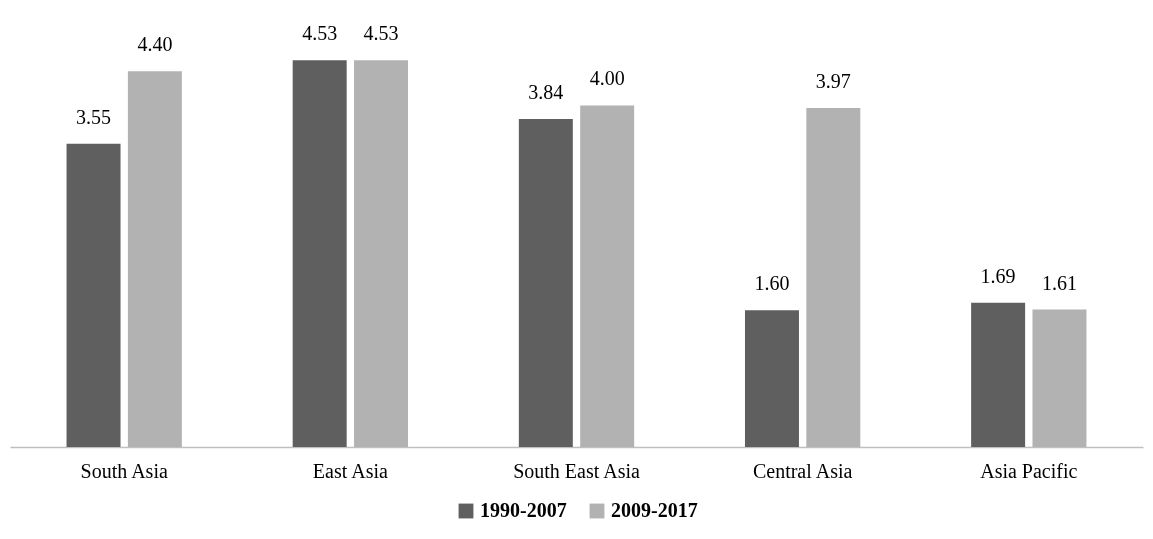 The width and height of the screenshot is (1153, 539). I want to click on x-tick-label: South East Asia, so click(576, 470).